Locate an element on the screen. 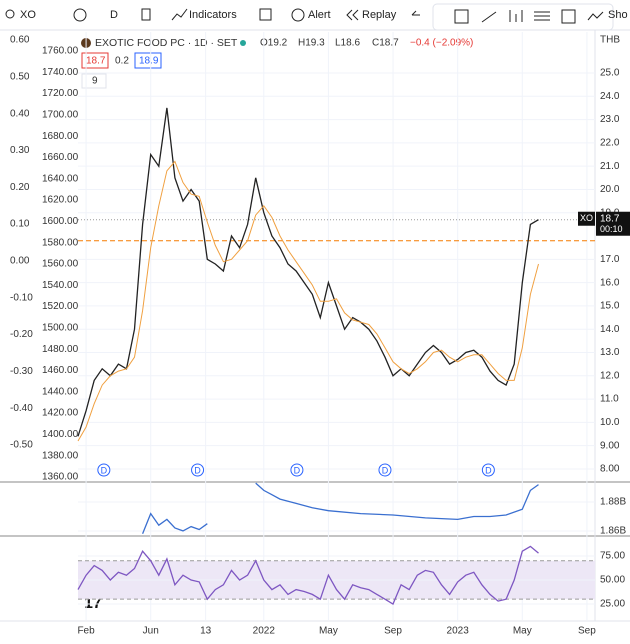 The height and width of the screenshot is (644, 630). symbol: XO is located at coordinates (28, 15).